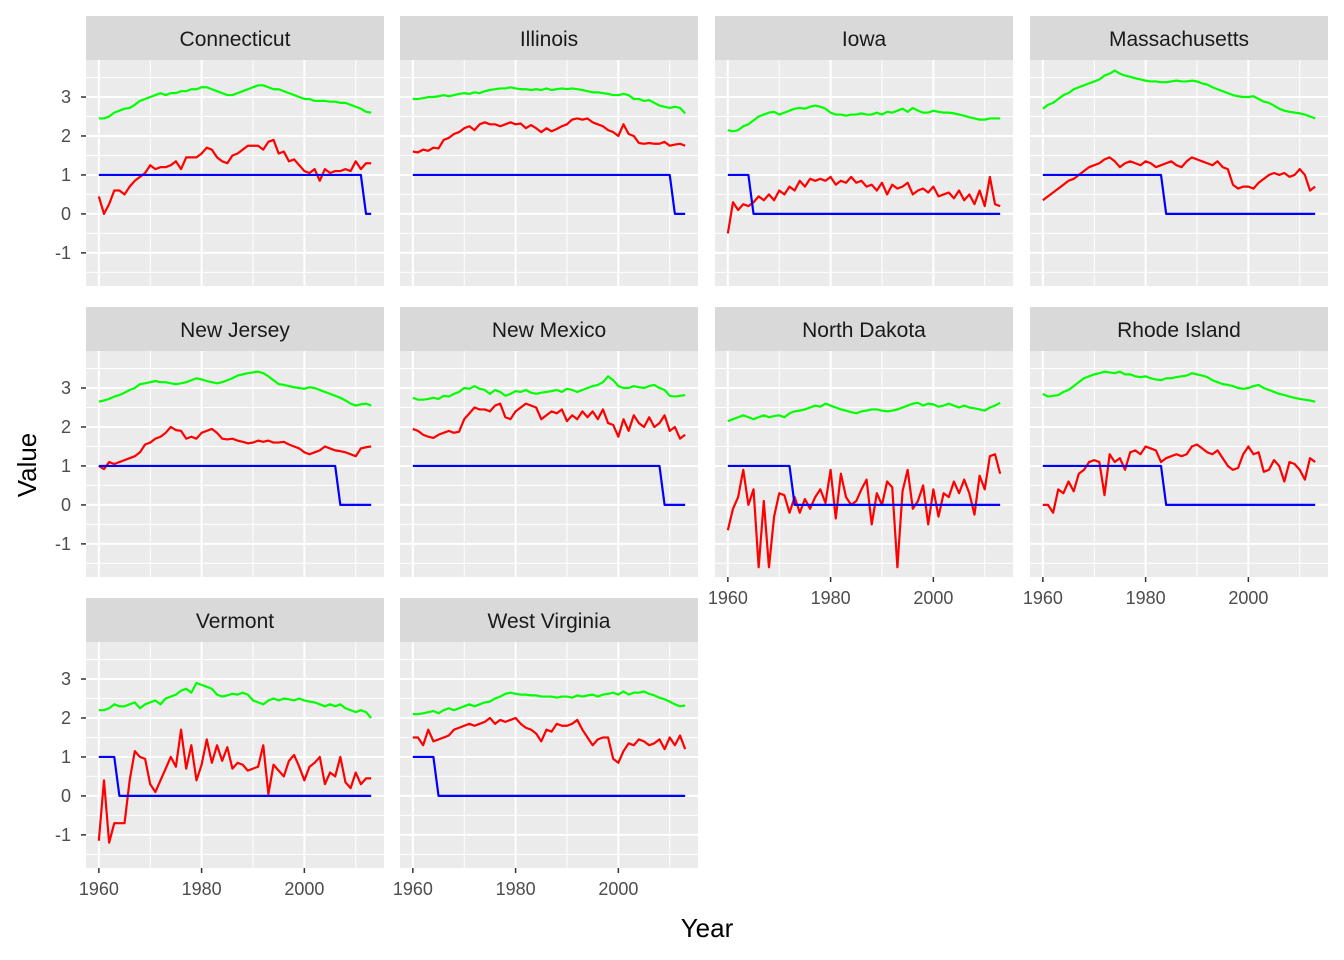 The width and height of the screenshot is (1344, 960). Describe the element at coordinates (235, 485) in the screenshot. I see `series-blue-line-new-jersey` at that location.